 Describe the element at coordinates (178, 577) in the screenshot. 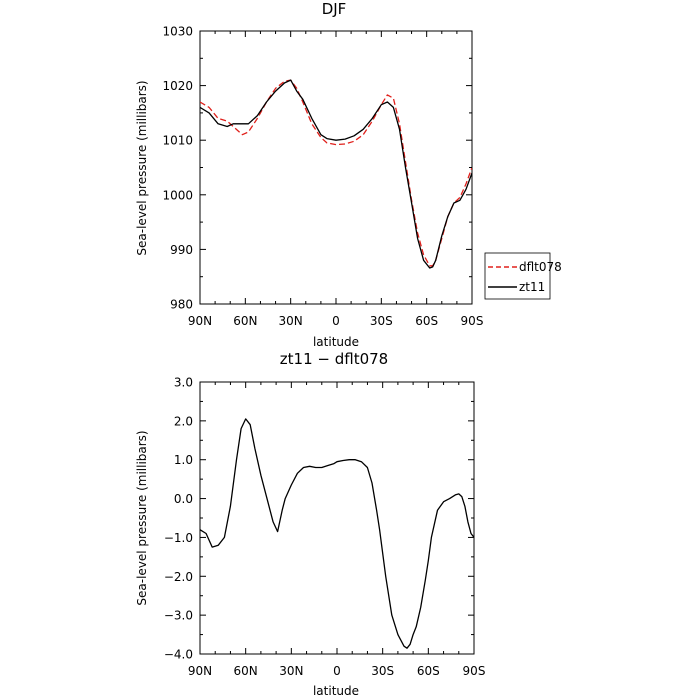

I see `y-tick-label: −2.0` at that location.